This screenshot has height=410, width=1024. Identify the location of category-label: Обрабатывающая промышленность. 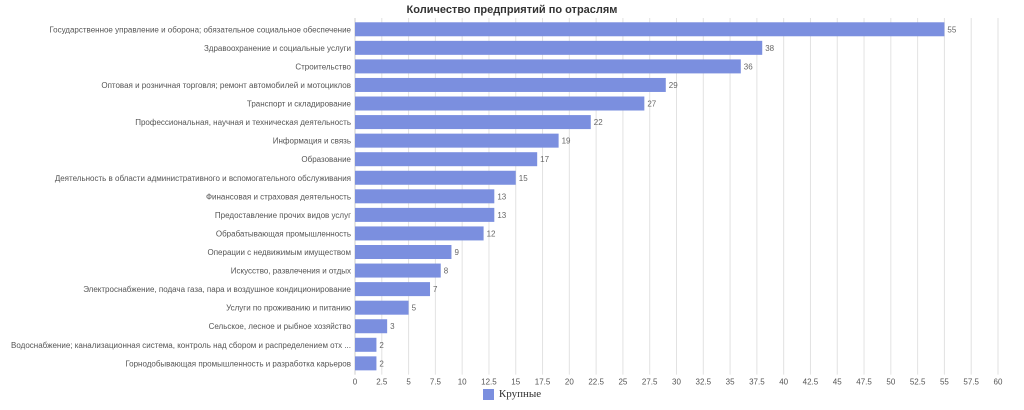
(283, 233).